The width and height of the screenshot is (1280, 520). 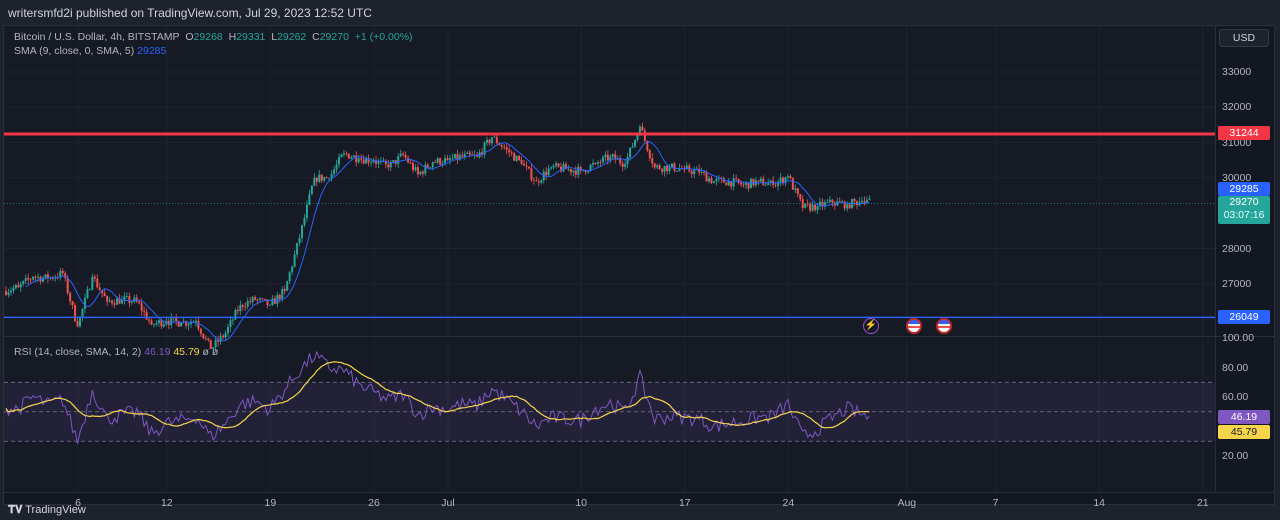 I want to click on tradingview-logo: 𝐓𝐕 TradingView, so click(x=47, y=510).